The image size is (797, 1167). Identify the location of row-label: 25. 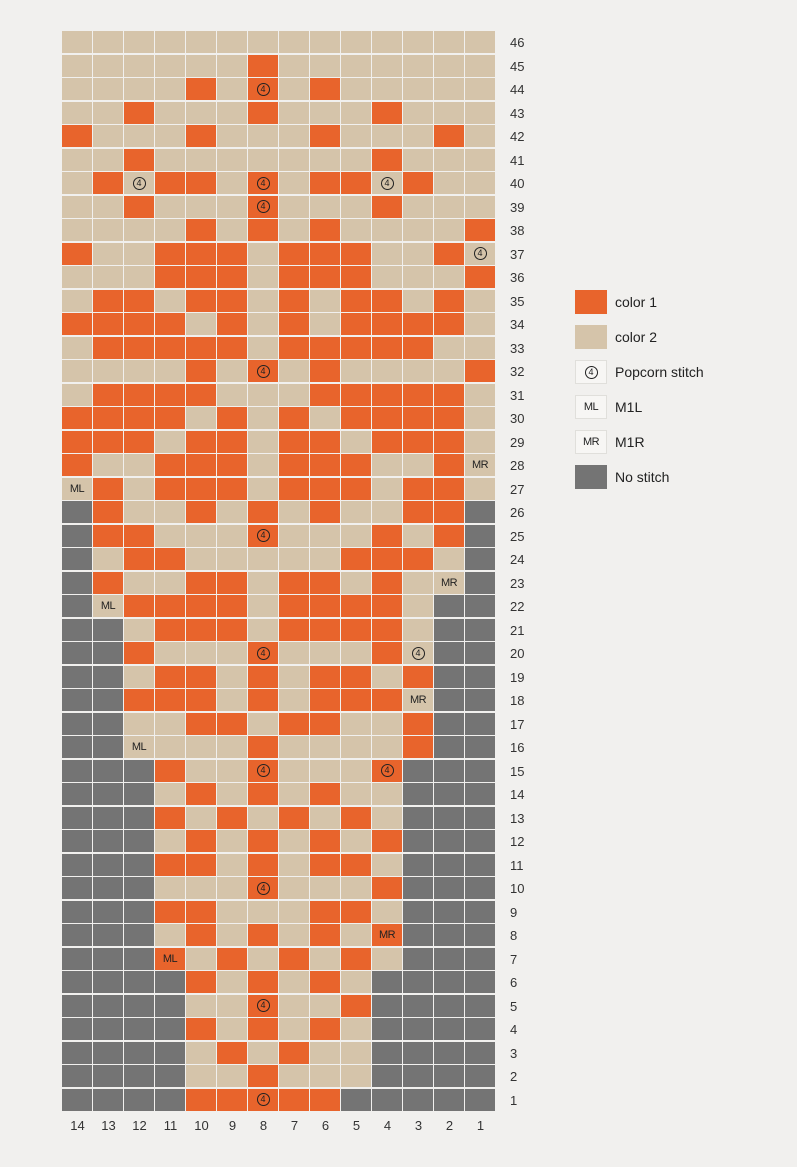
(517, 536).